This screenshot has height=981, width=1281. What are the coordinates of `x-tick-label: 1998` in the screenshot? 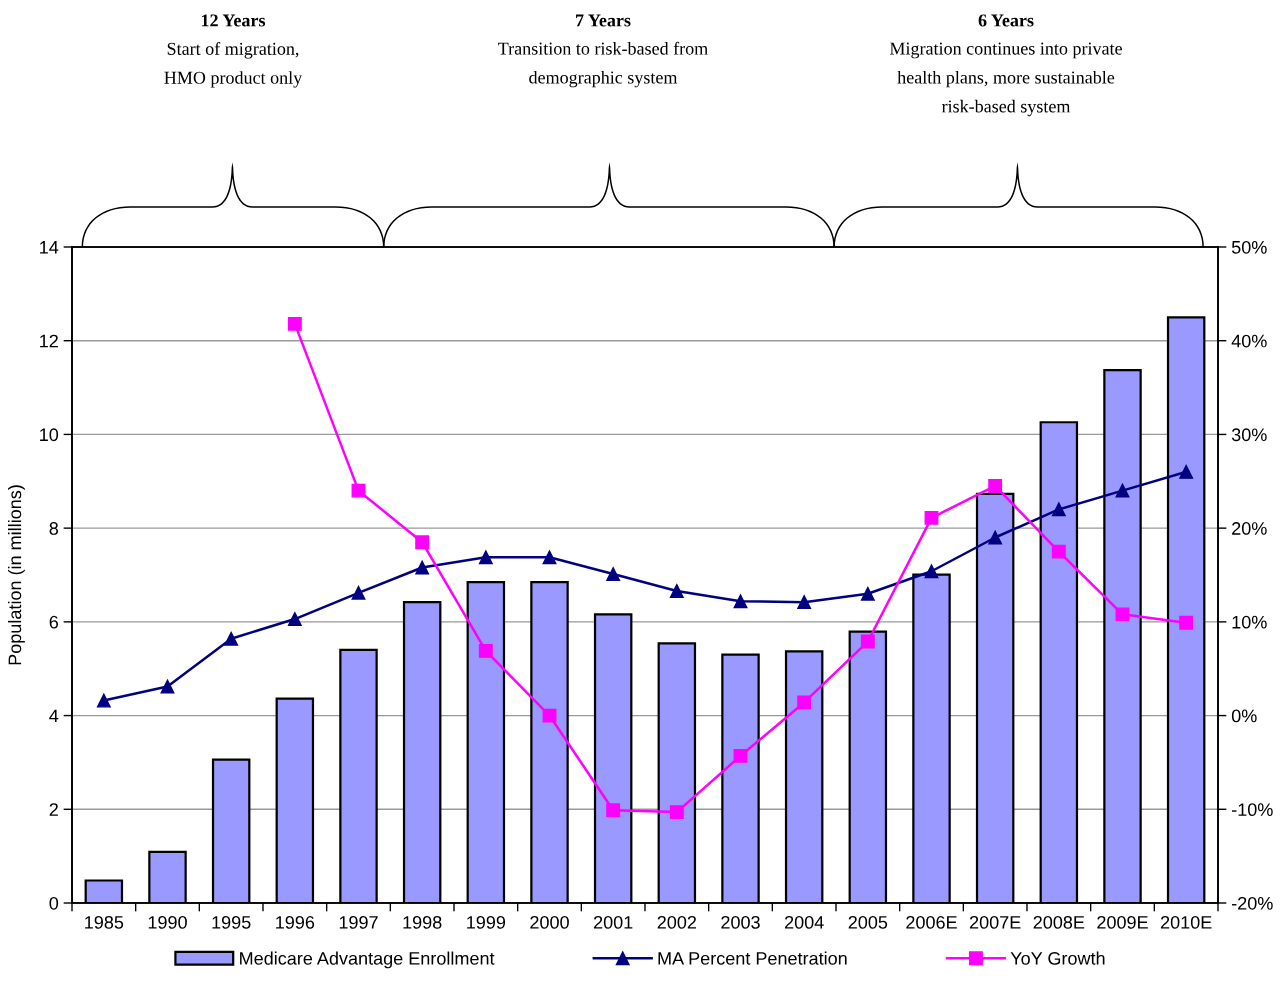 It's located at (422, 922).